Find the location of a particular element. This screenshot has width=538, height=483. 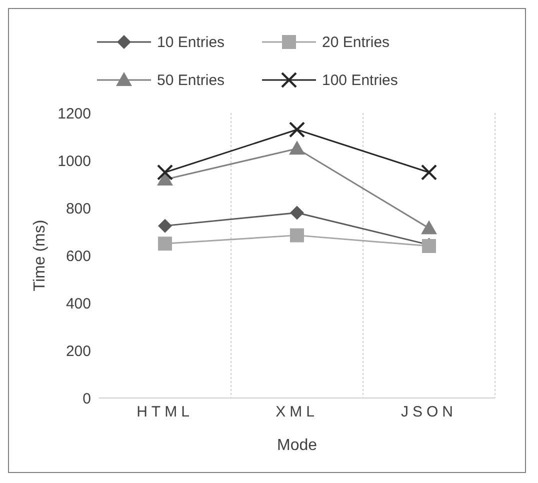

y-tick-label: 1000 is located at coordinates (74, 161).